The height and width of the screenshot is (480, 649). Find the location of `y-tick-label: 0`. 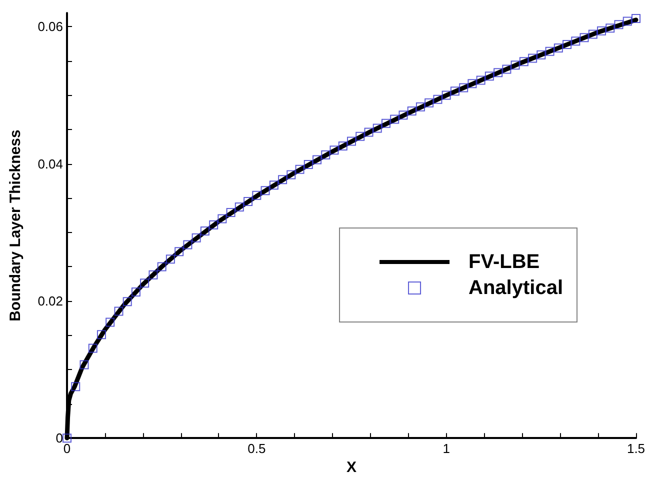

y-tick-label: 0 is located at coordinates (59, 438).